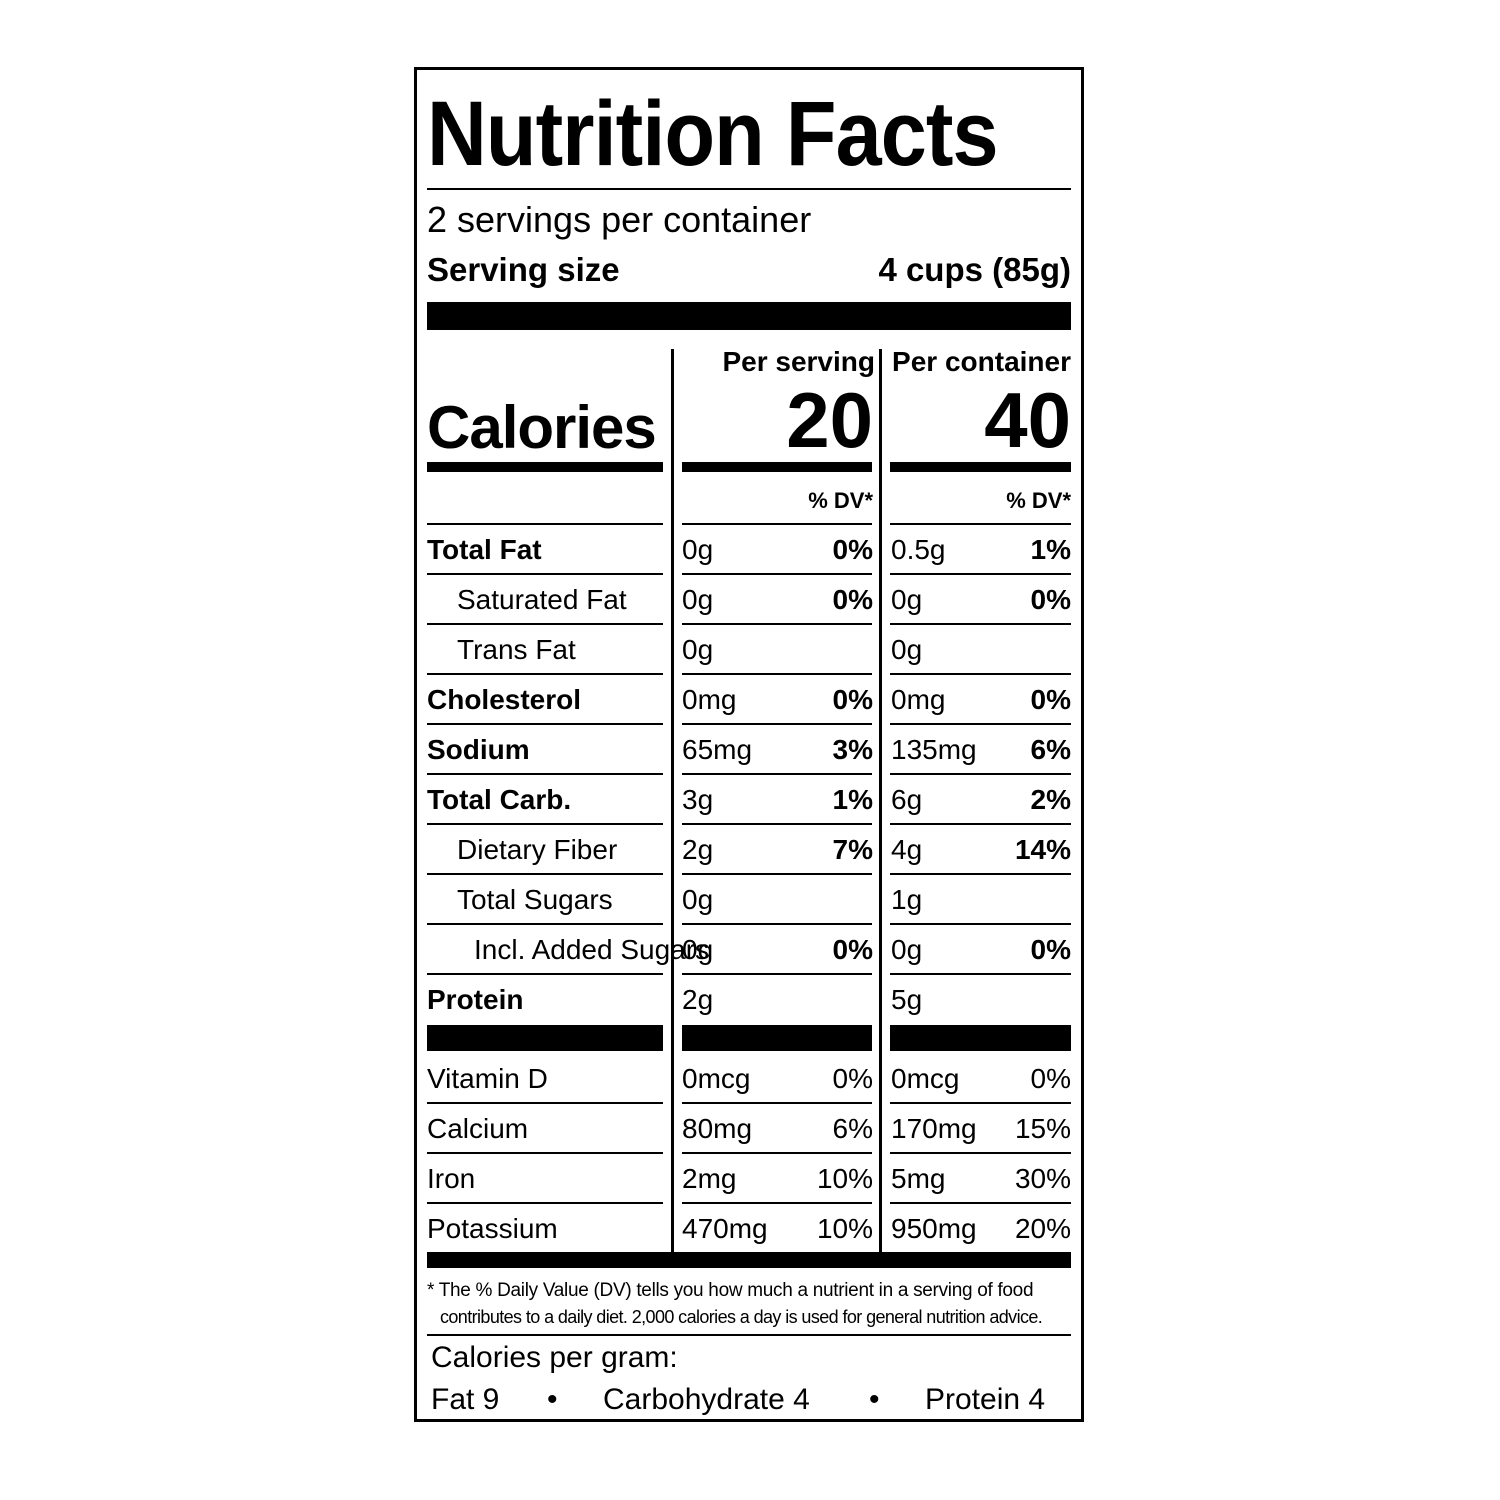 The width and height of the screenshot is (1500, 1500). Describe the element at coordinates (852, 1128) in the screenshot. I see `serving-percent-dv: 6%` at that location.